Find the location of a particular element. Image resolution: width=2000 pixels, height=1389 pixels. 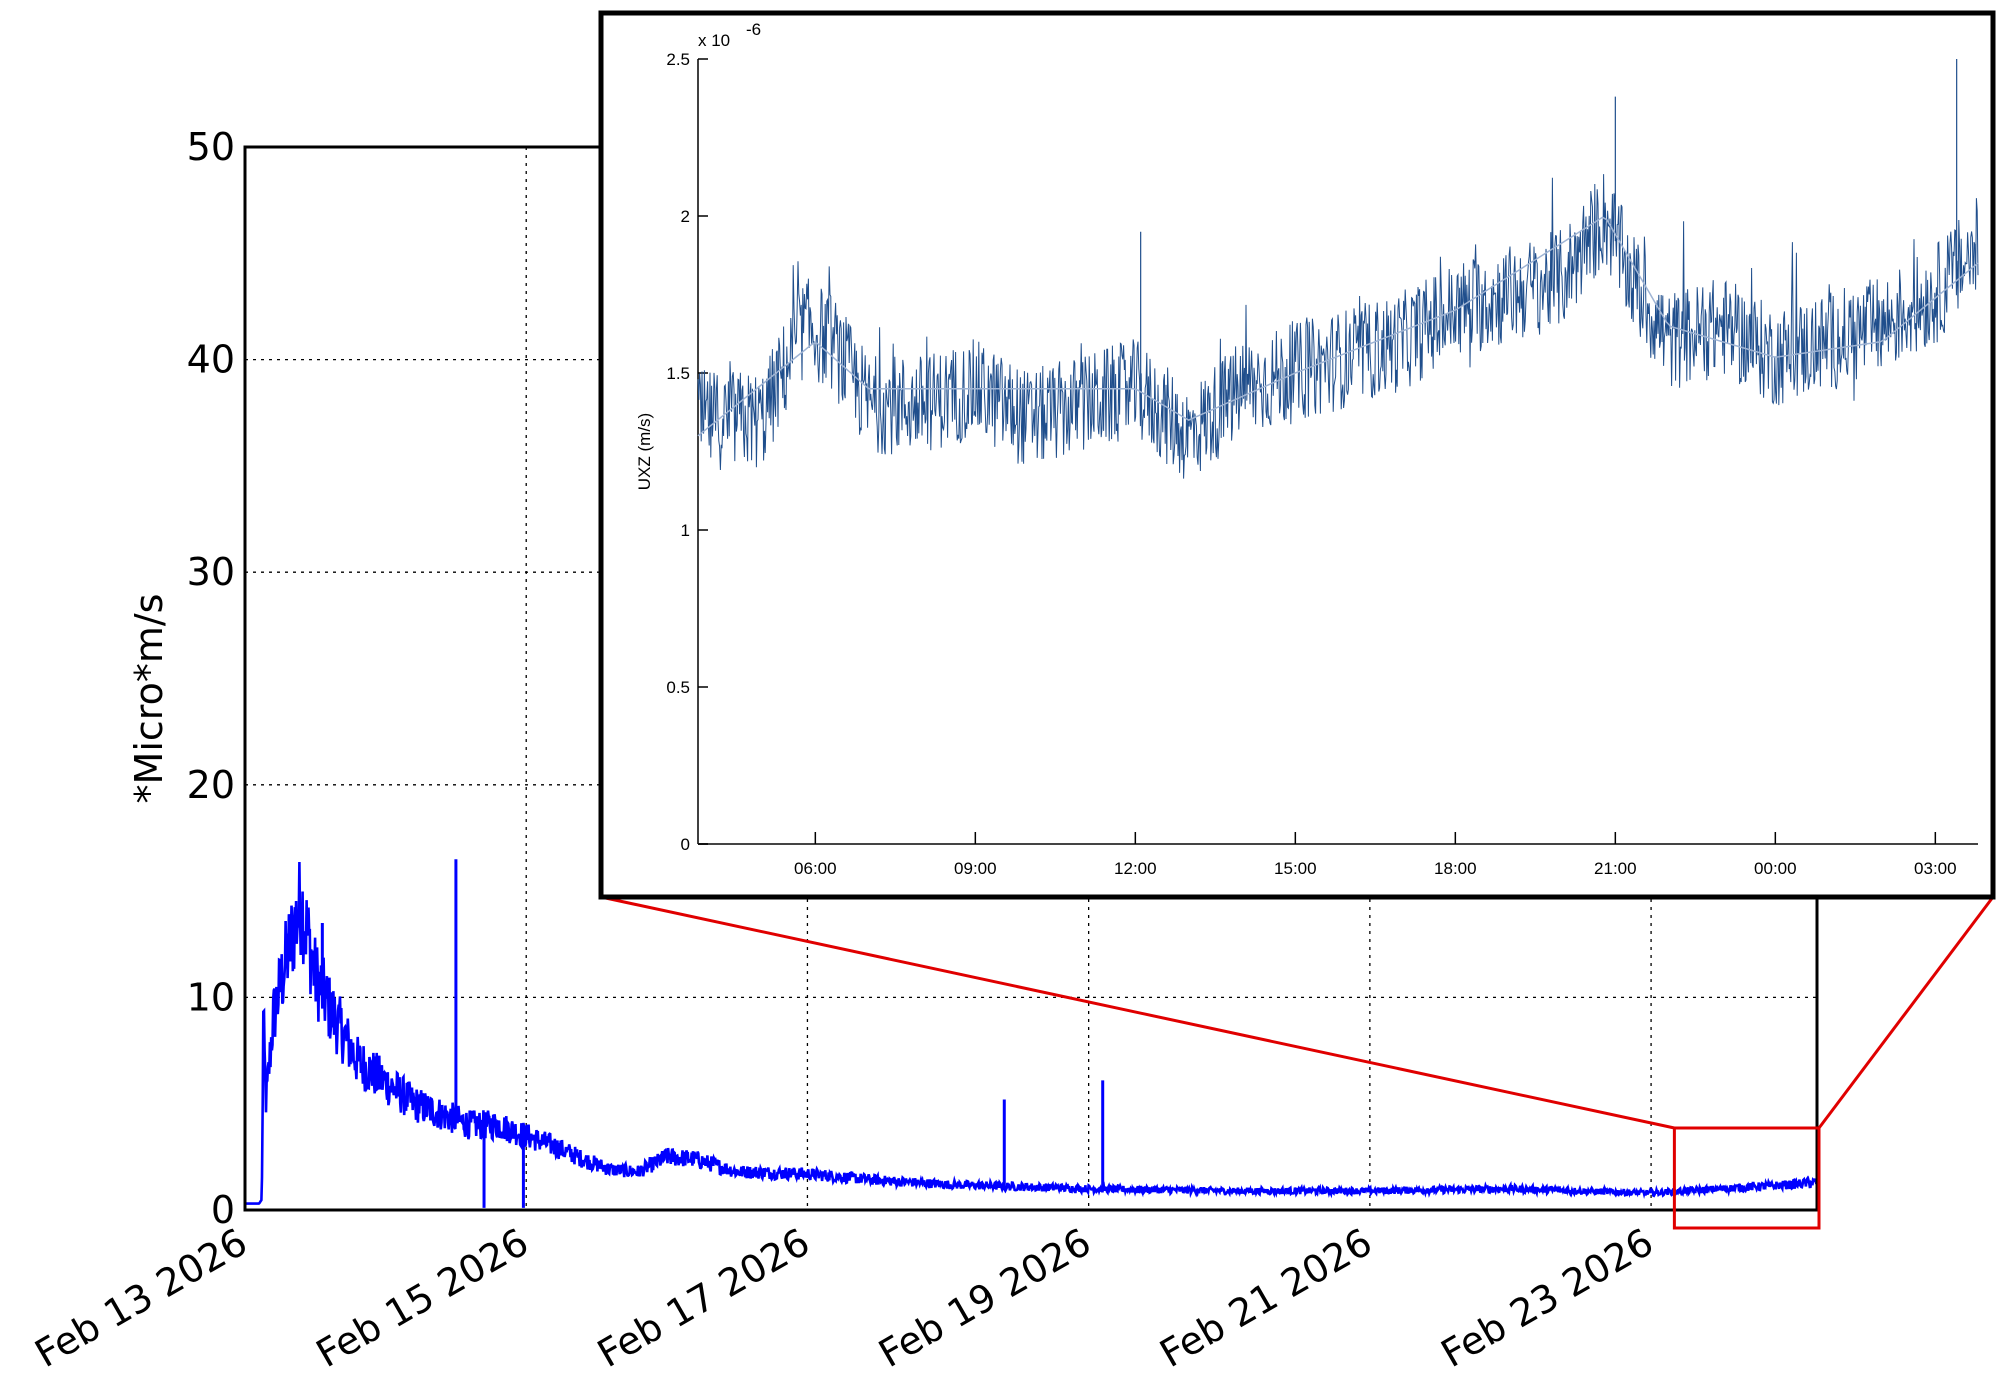

inset-x-tick-label: 15:00 is located at coordinates (1295, 868).